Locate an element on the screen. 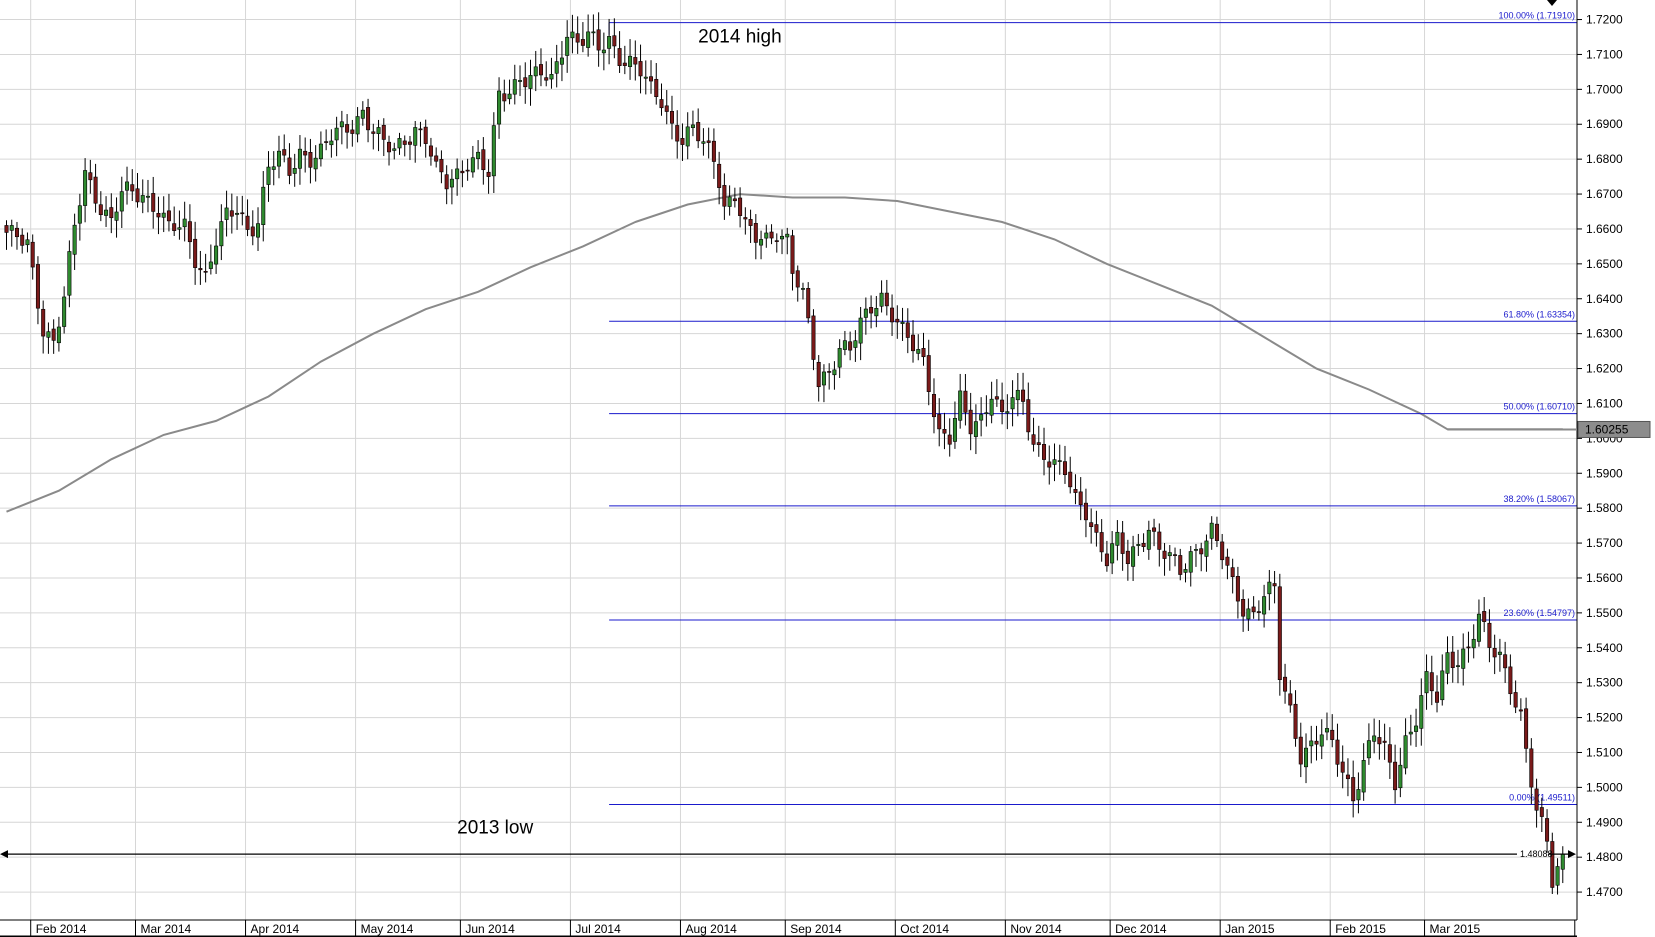 The height and width of the screenshot is (937, 1655). fib-level-label: 61.80% (1.63354) is located at coordinates (1539, 314).